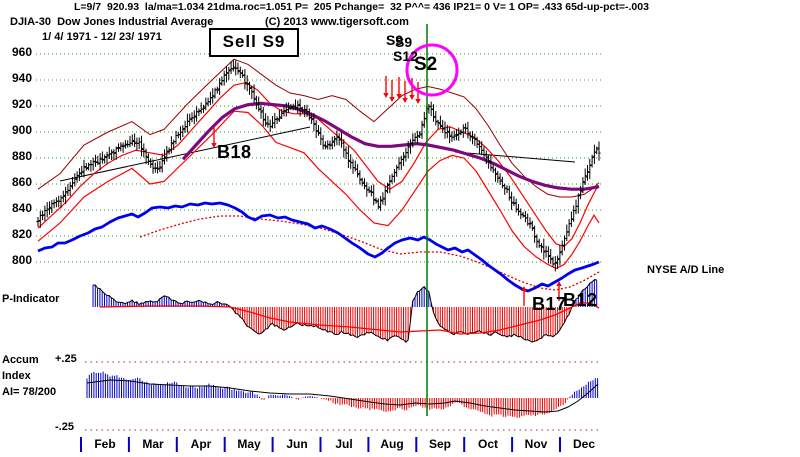 The width and height of the screenshot is (800, 457). What do you see at coordinates (337, 22) in the screenshot?
I see `copyright-label: (C) 2013 www.tigersoft.com` at bounding box center [337, 22].